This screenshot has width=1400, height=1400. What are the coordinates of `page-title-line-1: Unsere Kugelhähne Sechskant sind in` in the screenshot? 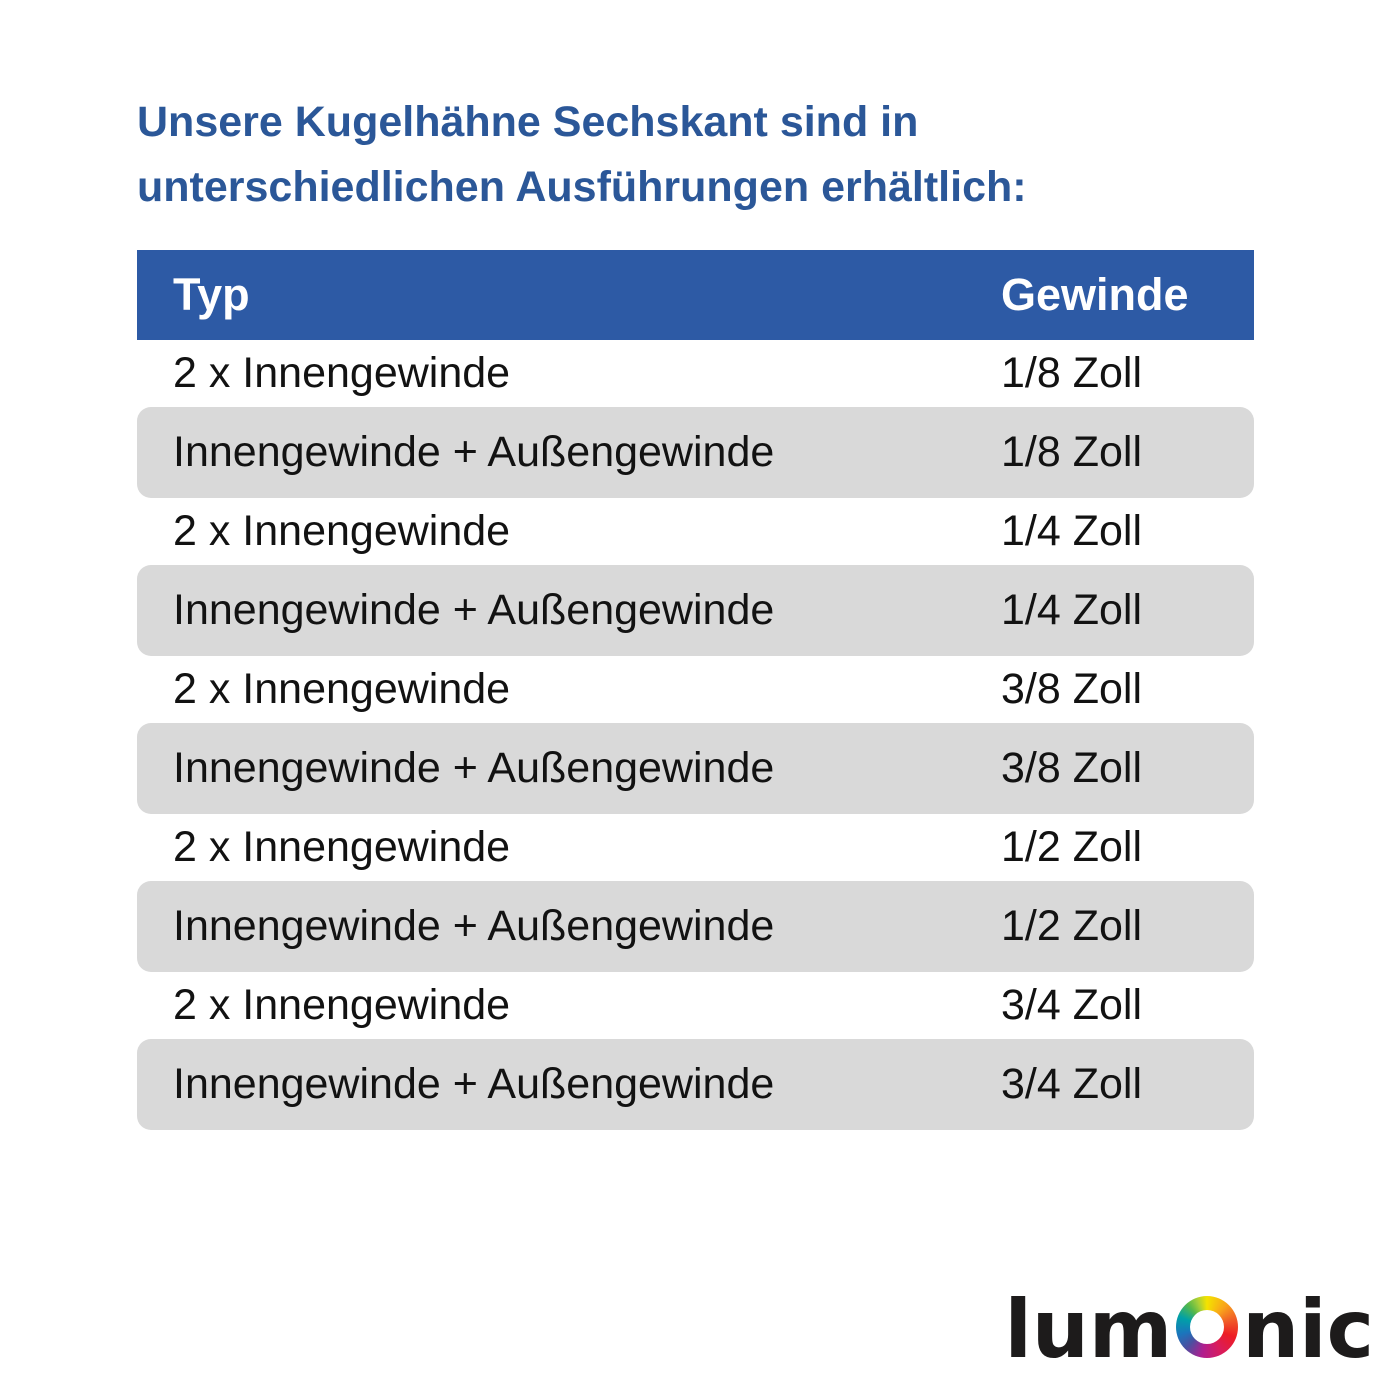 It's located at (528, 122).